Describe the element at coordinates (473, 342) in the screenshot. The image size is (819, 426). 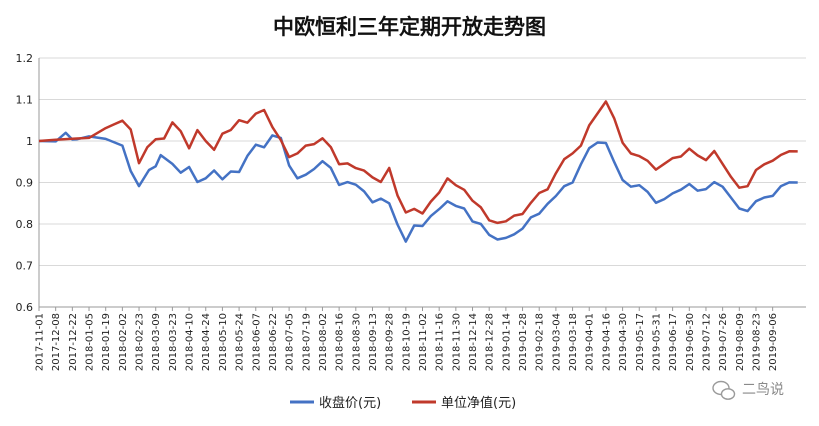
I see `x-tick-label: 2018-12-14` at that location.